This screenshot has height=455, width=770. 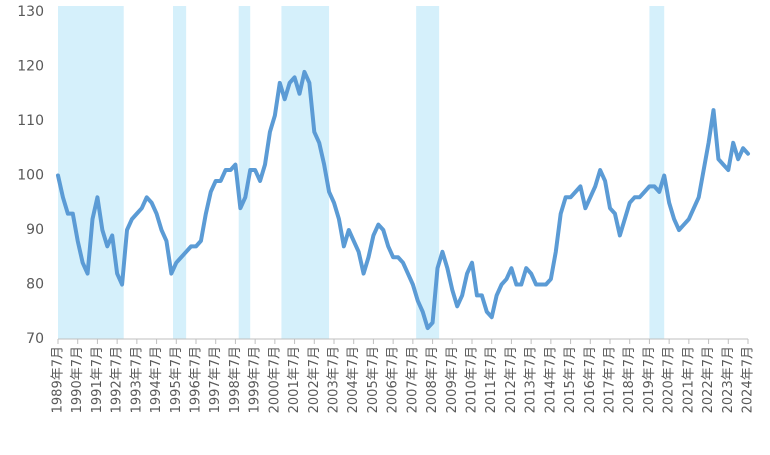 What do you see at coordinates (629, 379) in the screenshot?
I see `x-tick-label: 2018年7月` at bounding box center [629, 379].